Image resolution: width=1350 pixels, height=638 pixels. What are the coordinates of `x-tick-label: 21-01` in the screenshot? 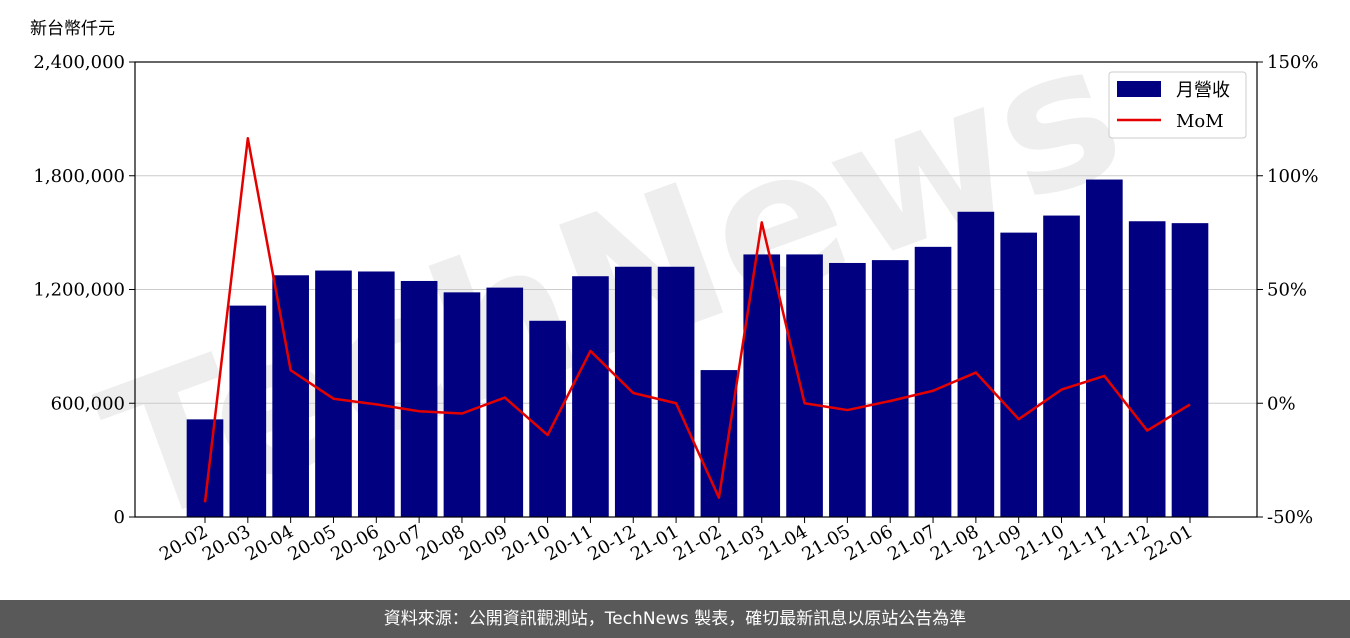 It's located at (654, 543).